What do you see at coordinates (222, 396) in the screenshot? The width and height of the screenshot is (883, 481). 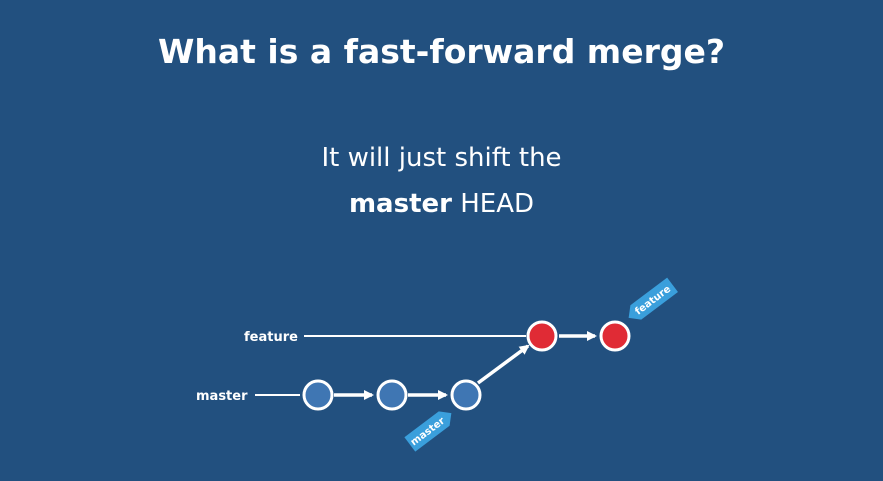 I see `master-branch-label: master` at bounding box center [222, 396].